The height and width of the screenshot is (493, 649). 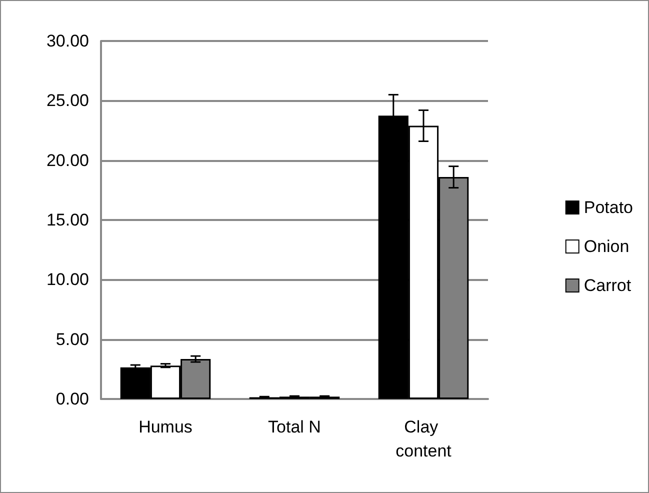 What do you see at coordinates (607, 246) in the screenshot?
I see `legend-label: Onion` at bounding box center [607, 246].